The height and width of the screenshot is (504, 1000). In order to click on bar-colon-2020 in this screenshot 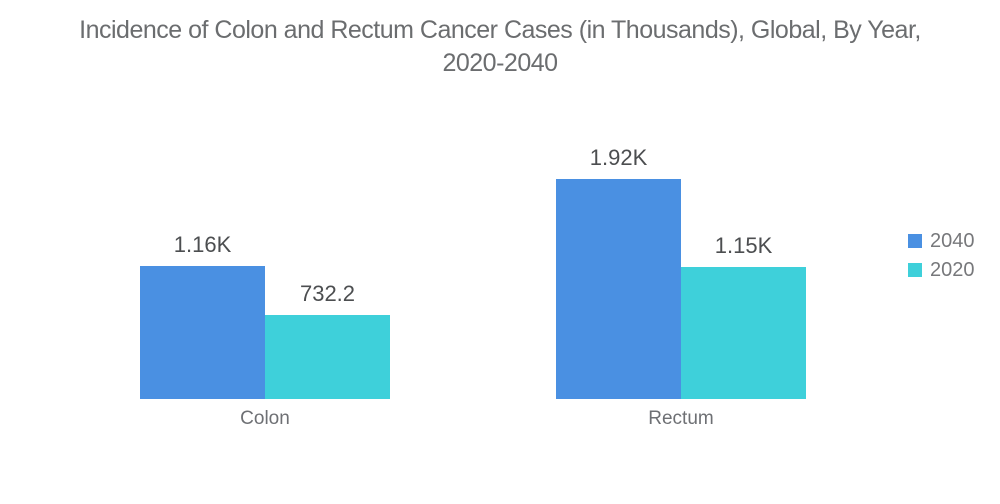, I will do `click(327, 357)`.